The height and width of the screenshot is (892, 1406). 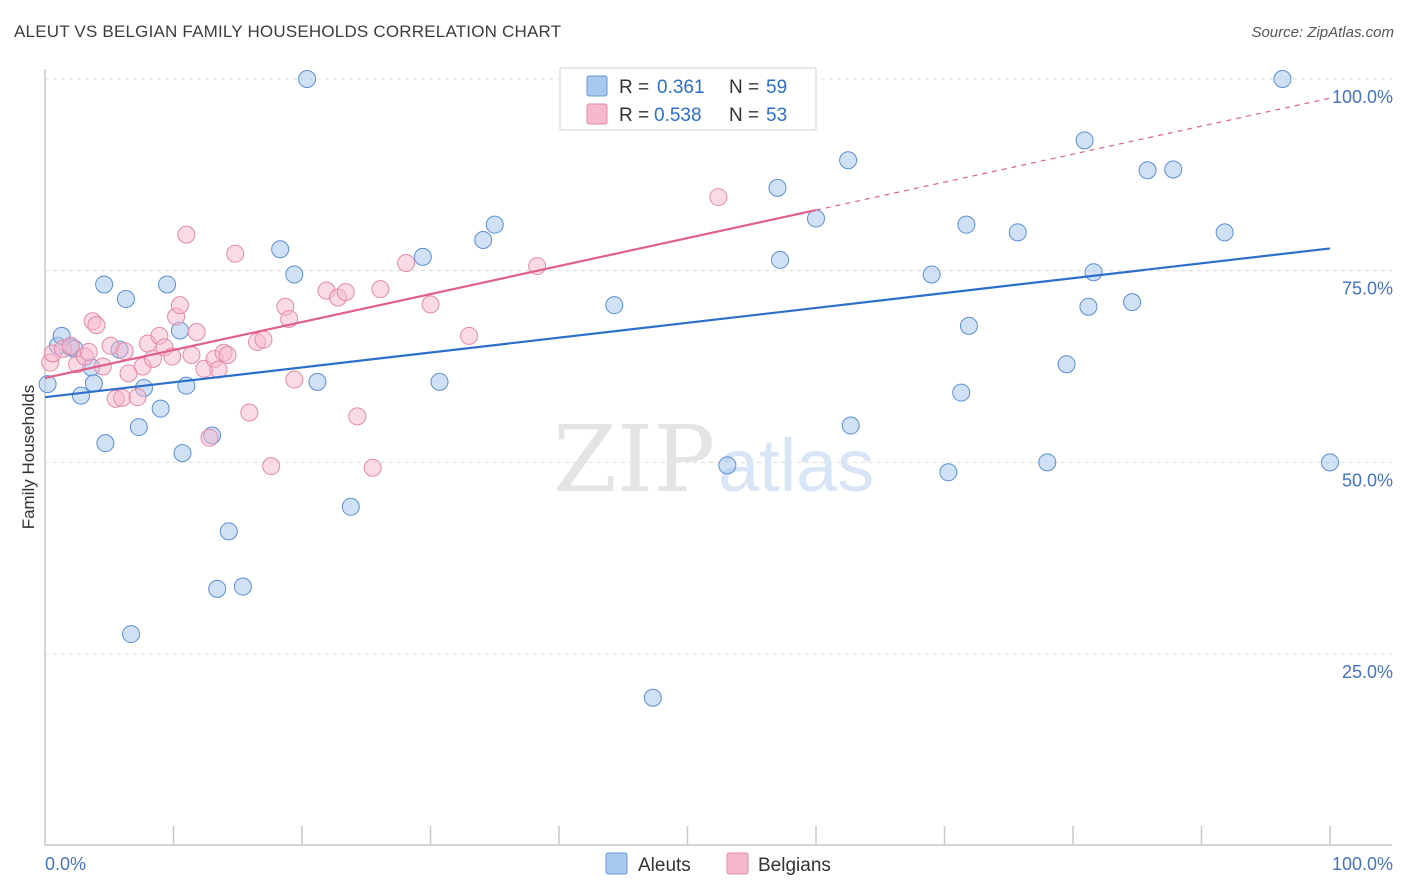 What do you see at coordinates (776, 115) in the screenshot?
I see `stats-legend-belgian-n-value: 53` at bounding box center [776, 115].